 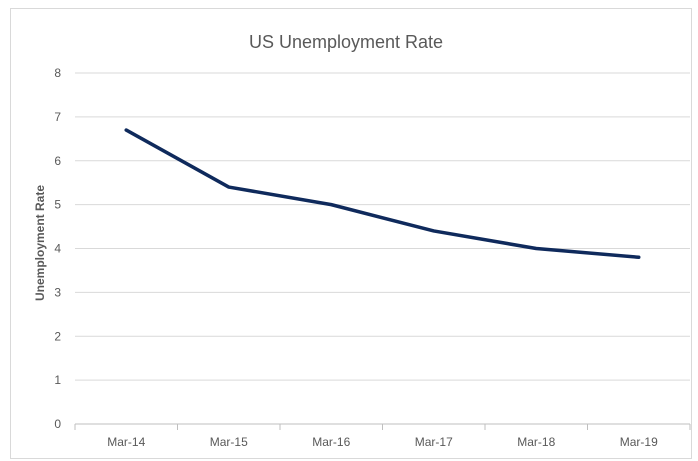 I want to click on y-tick-label-3: 3, so click(x=57, y=292).